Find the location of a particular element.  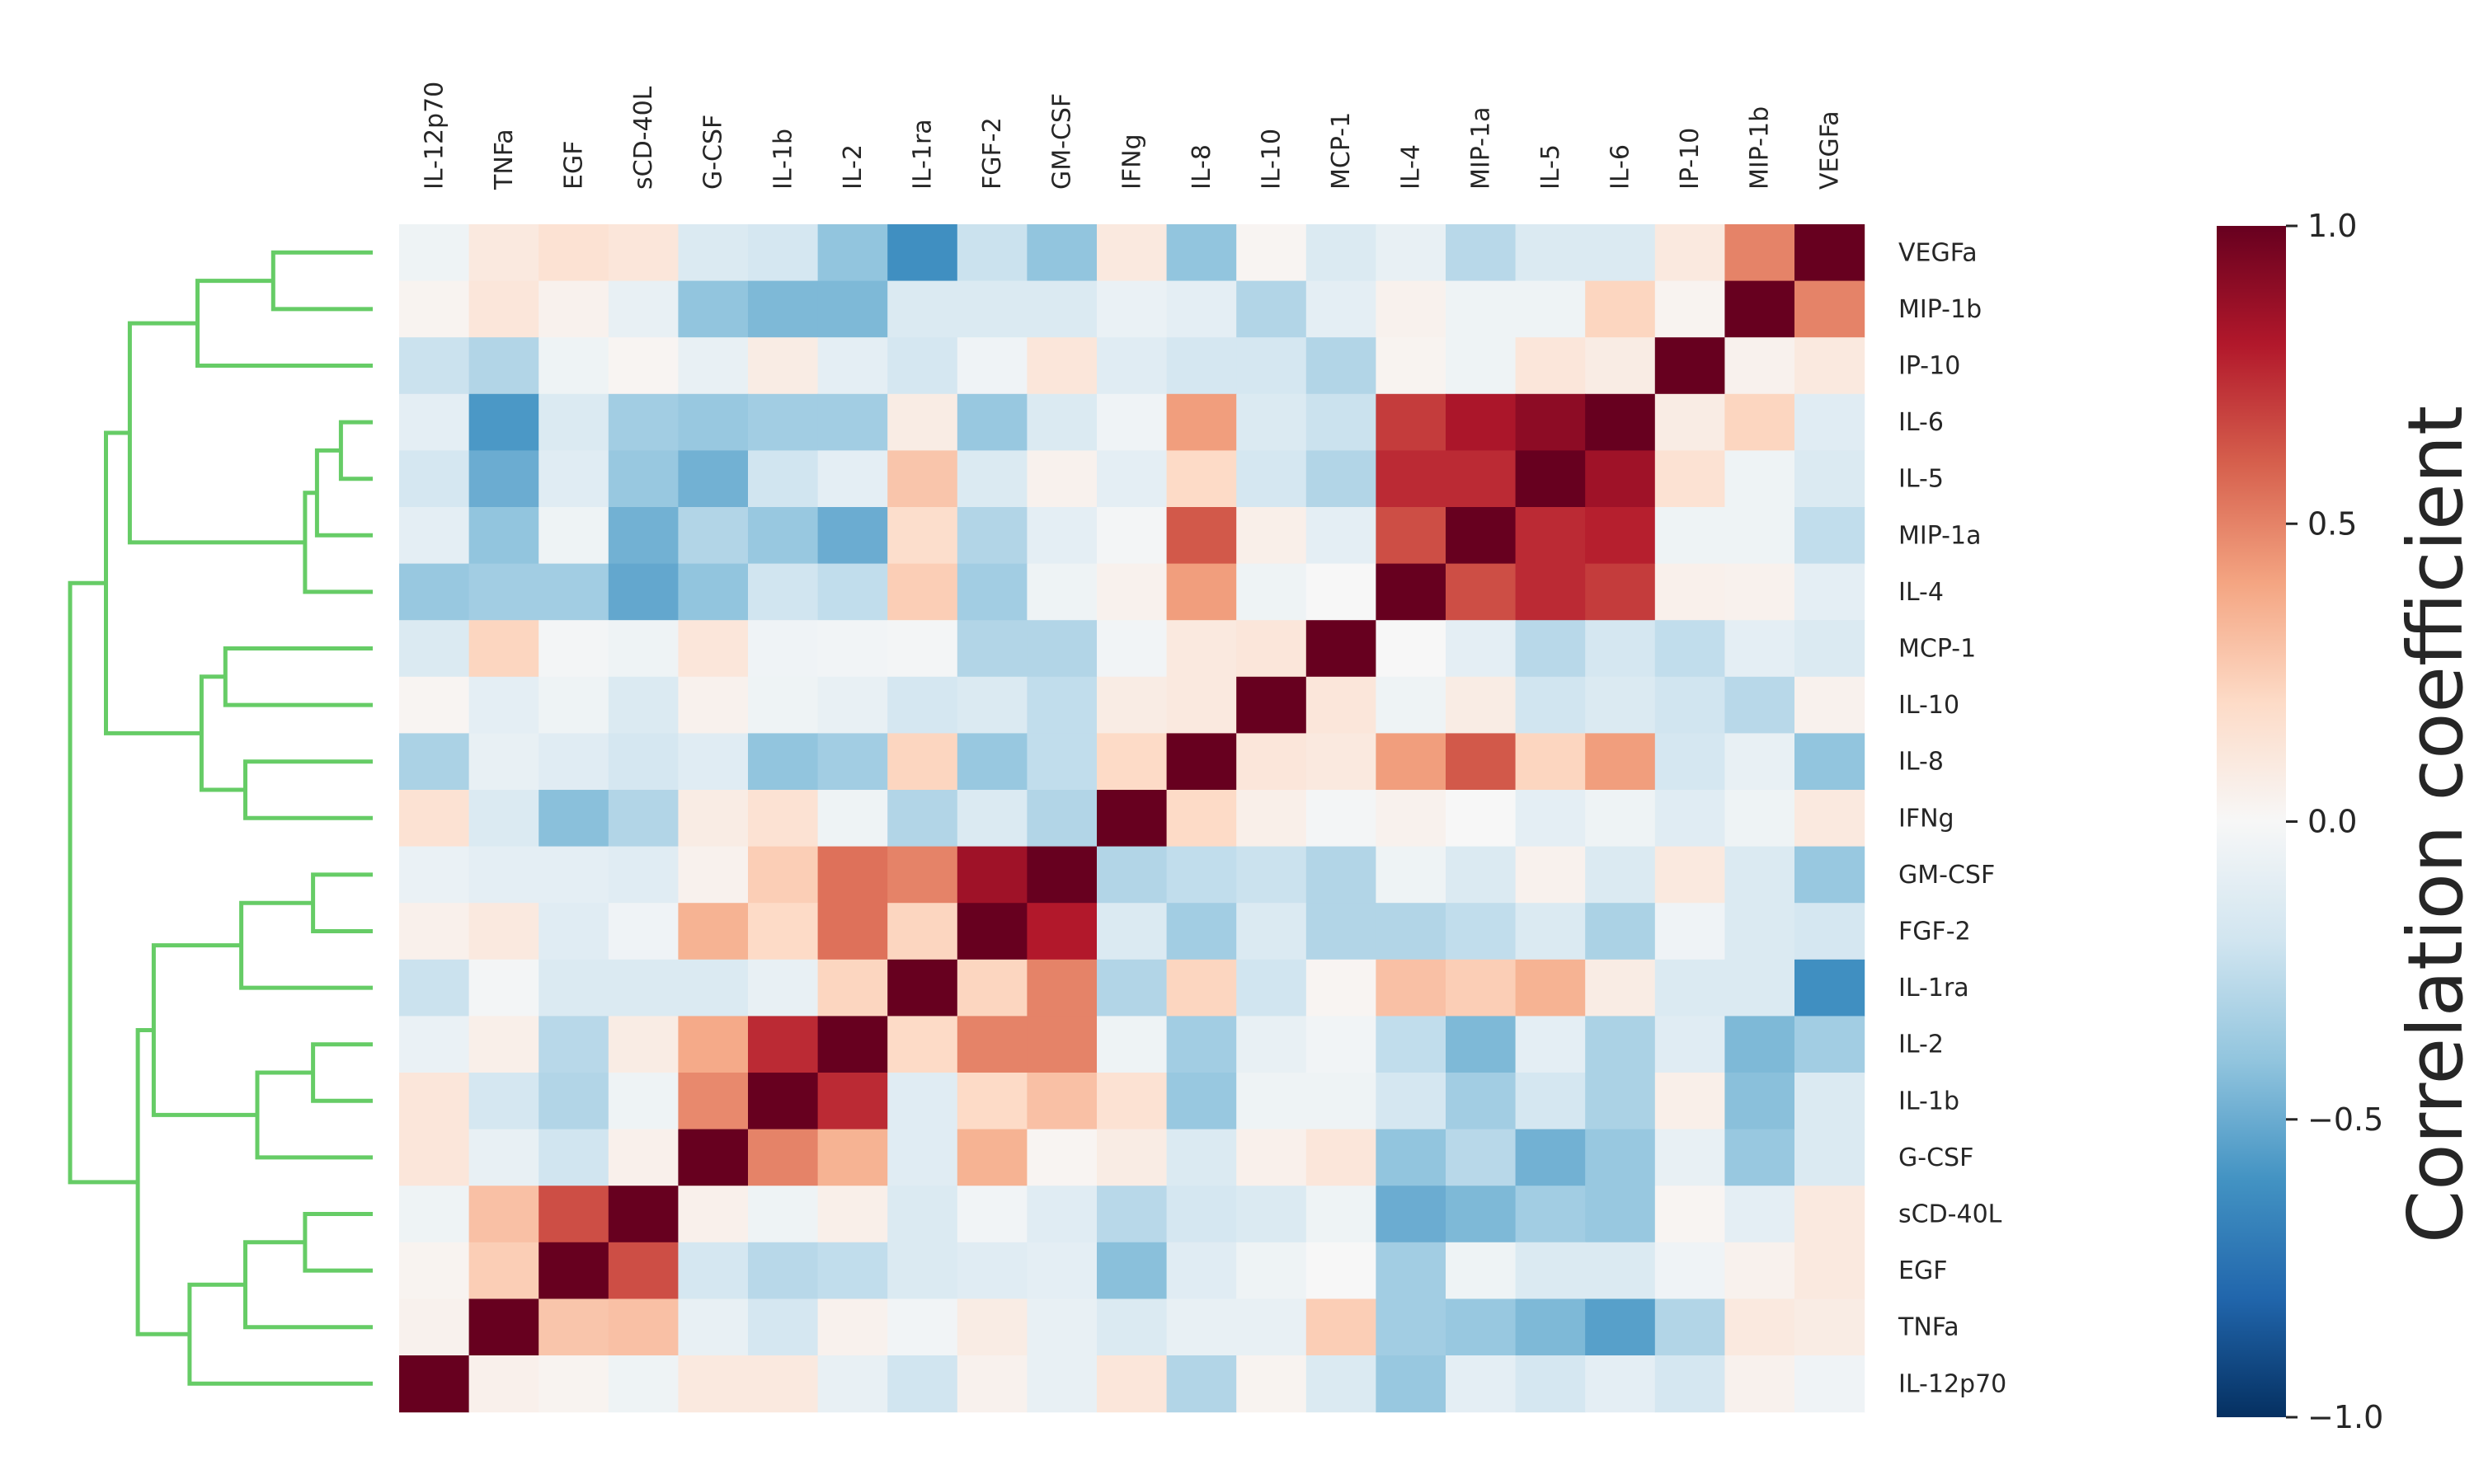

heatmap-cell-MIP-1b-IL-12p70 is located at coordinates (434, 309).